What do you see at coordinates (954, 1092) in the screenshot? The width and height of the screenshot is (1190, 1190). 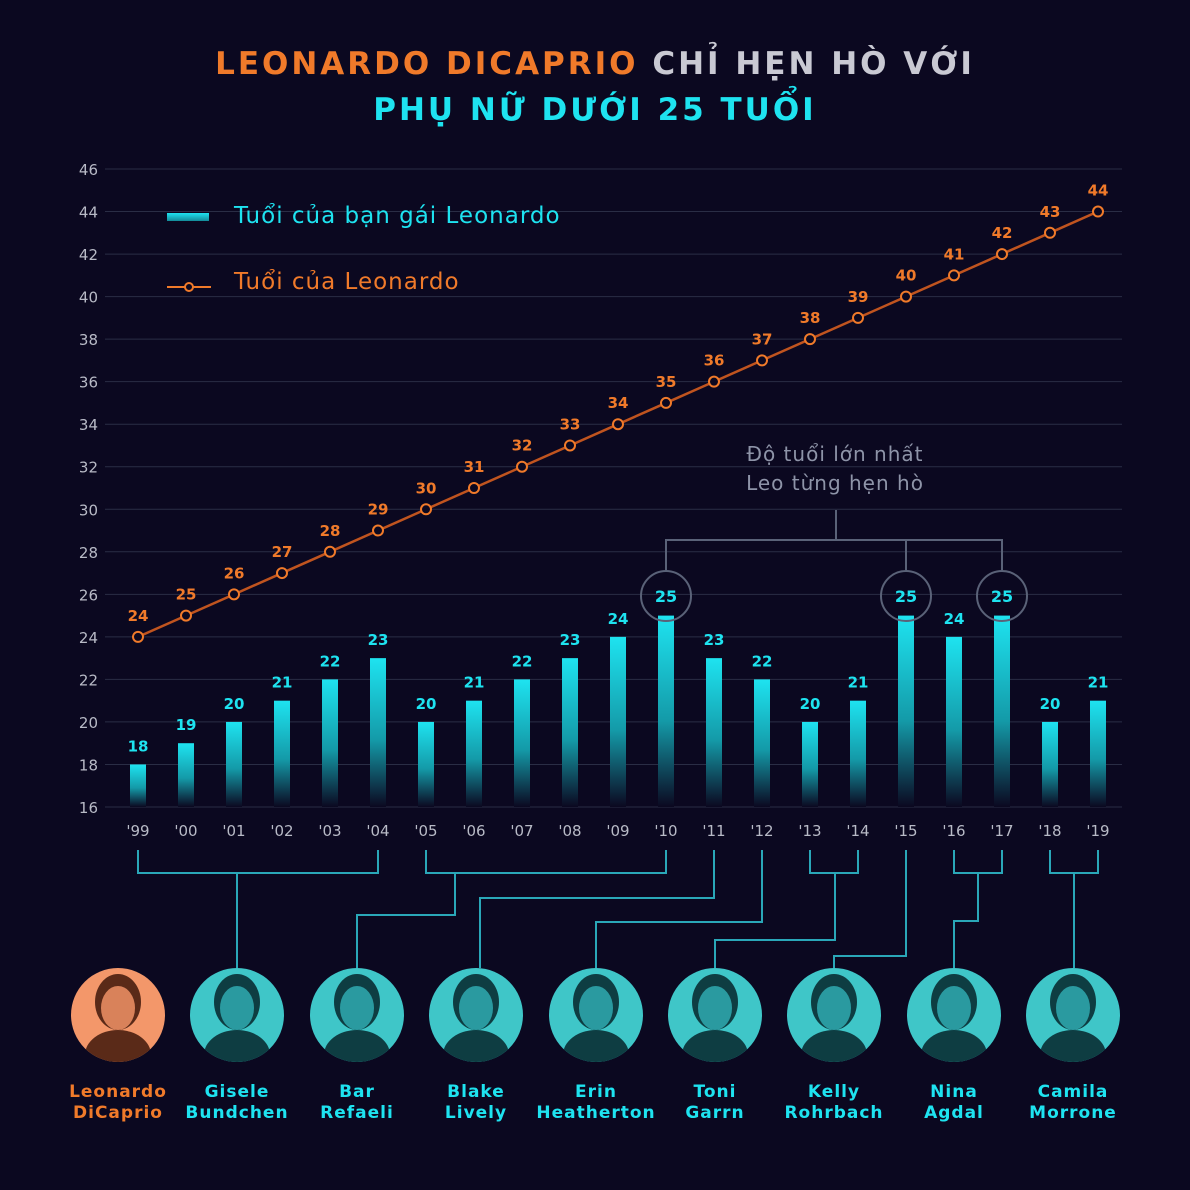 I see `person-first-name: Nina` at bounding box center [954, 1092].